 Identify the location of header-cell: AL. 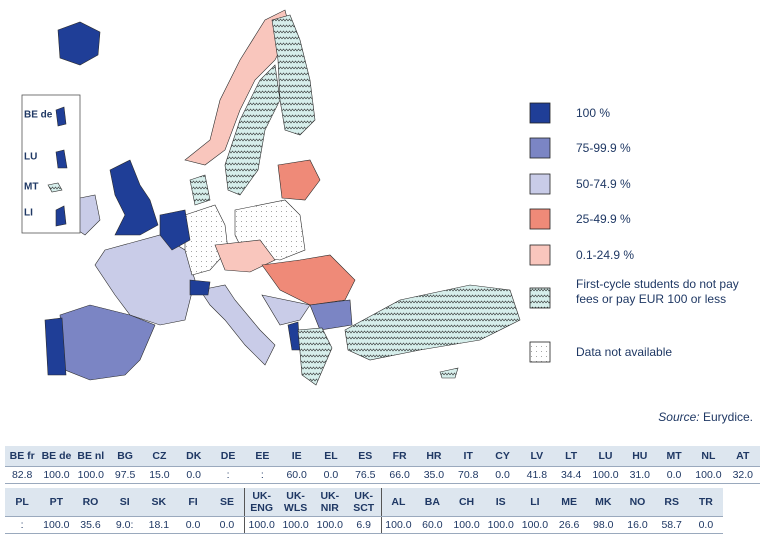
(398, 502).